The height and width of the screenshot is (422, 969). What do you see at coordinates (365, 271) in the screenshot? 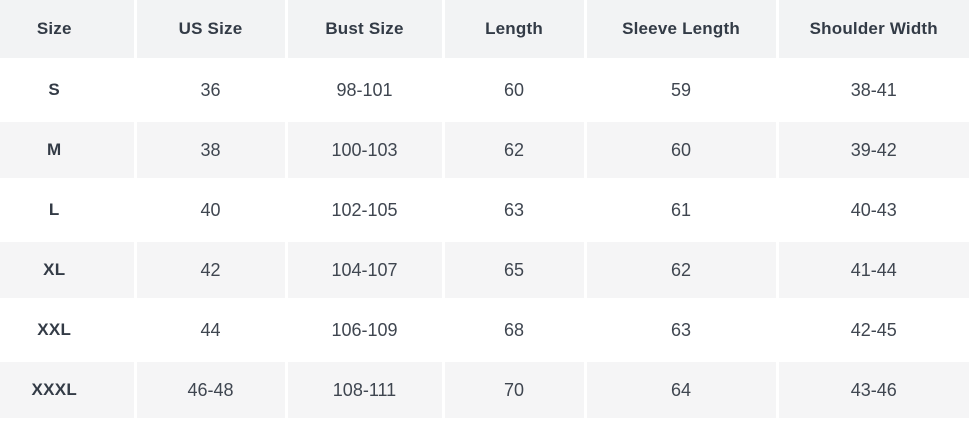
I see `cell-bust-size: 104-107` at bounding box center [365, 271].